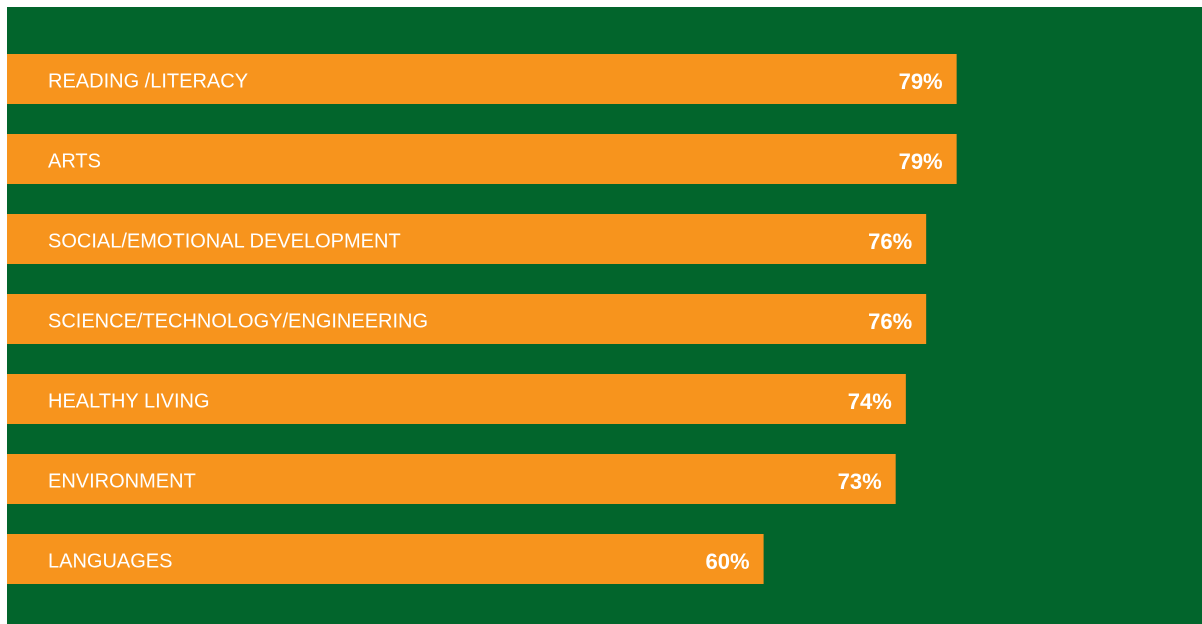 This screenshot has width=1202, height=624. Describe the element at coordinates (74, 161) in the screenshot. I see `category-label: ARTS` at that location.